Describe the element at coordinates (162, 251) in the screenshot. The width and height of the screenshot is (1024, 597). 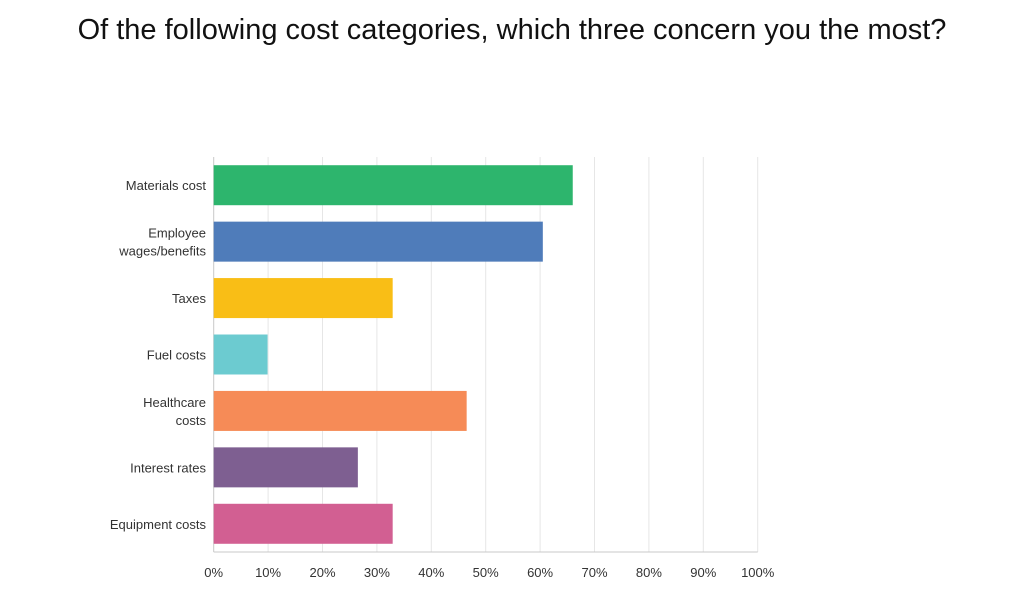
I see `category-label: wages/benefits` at that location.